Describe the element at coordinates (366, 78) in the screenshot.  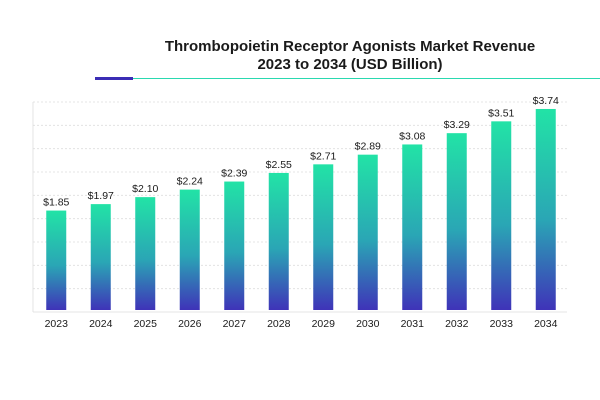
I see `title-accent-line` at that location.